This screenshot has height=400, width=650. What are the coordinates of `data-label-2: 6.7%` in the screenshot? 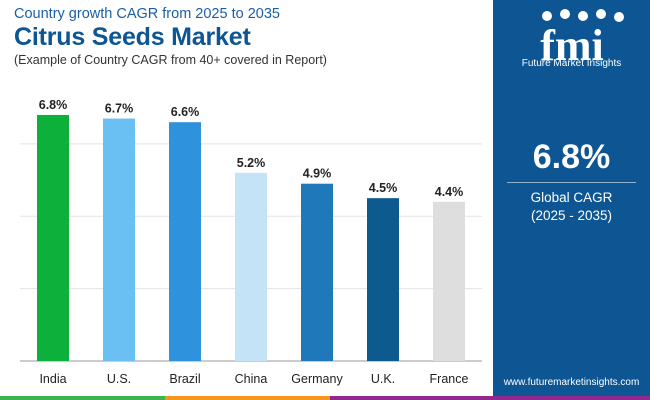 It's located at (119, 109).